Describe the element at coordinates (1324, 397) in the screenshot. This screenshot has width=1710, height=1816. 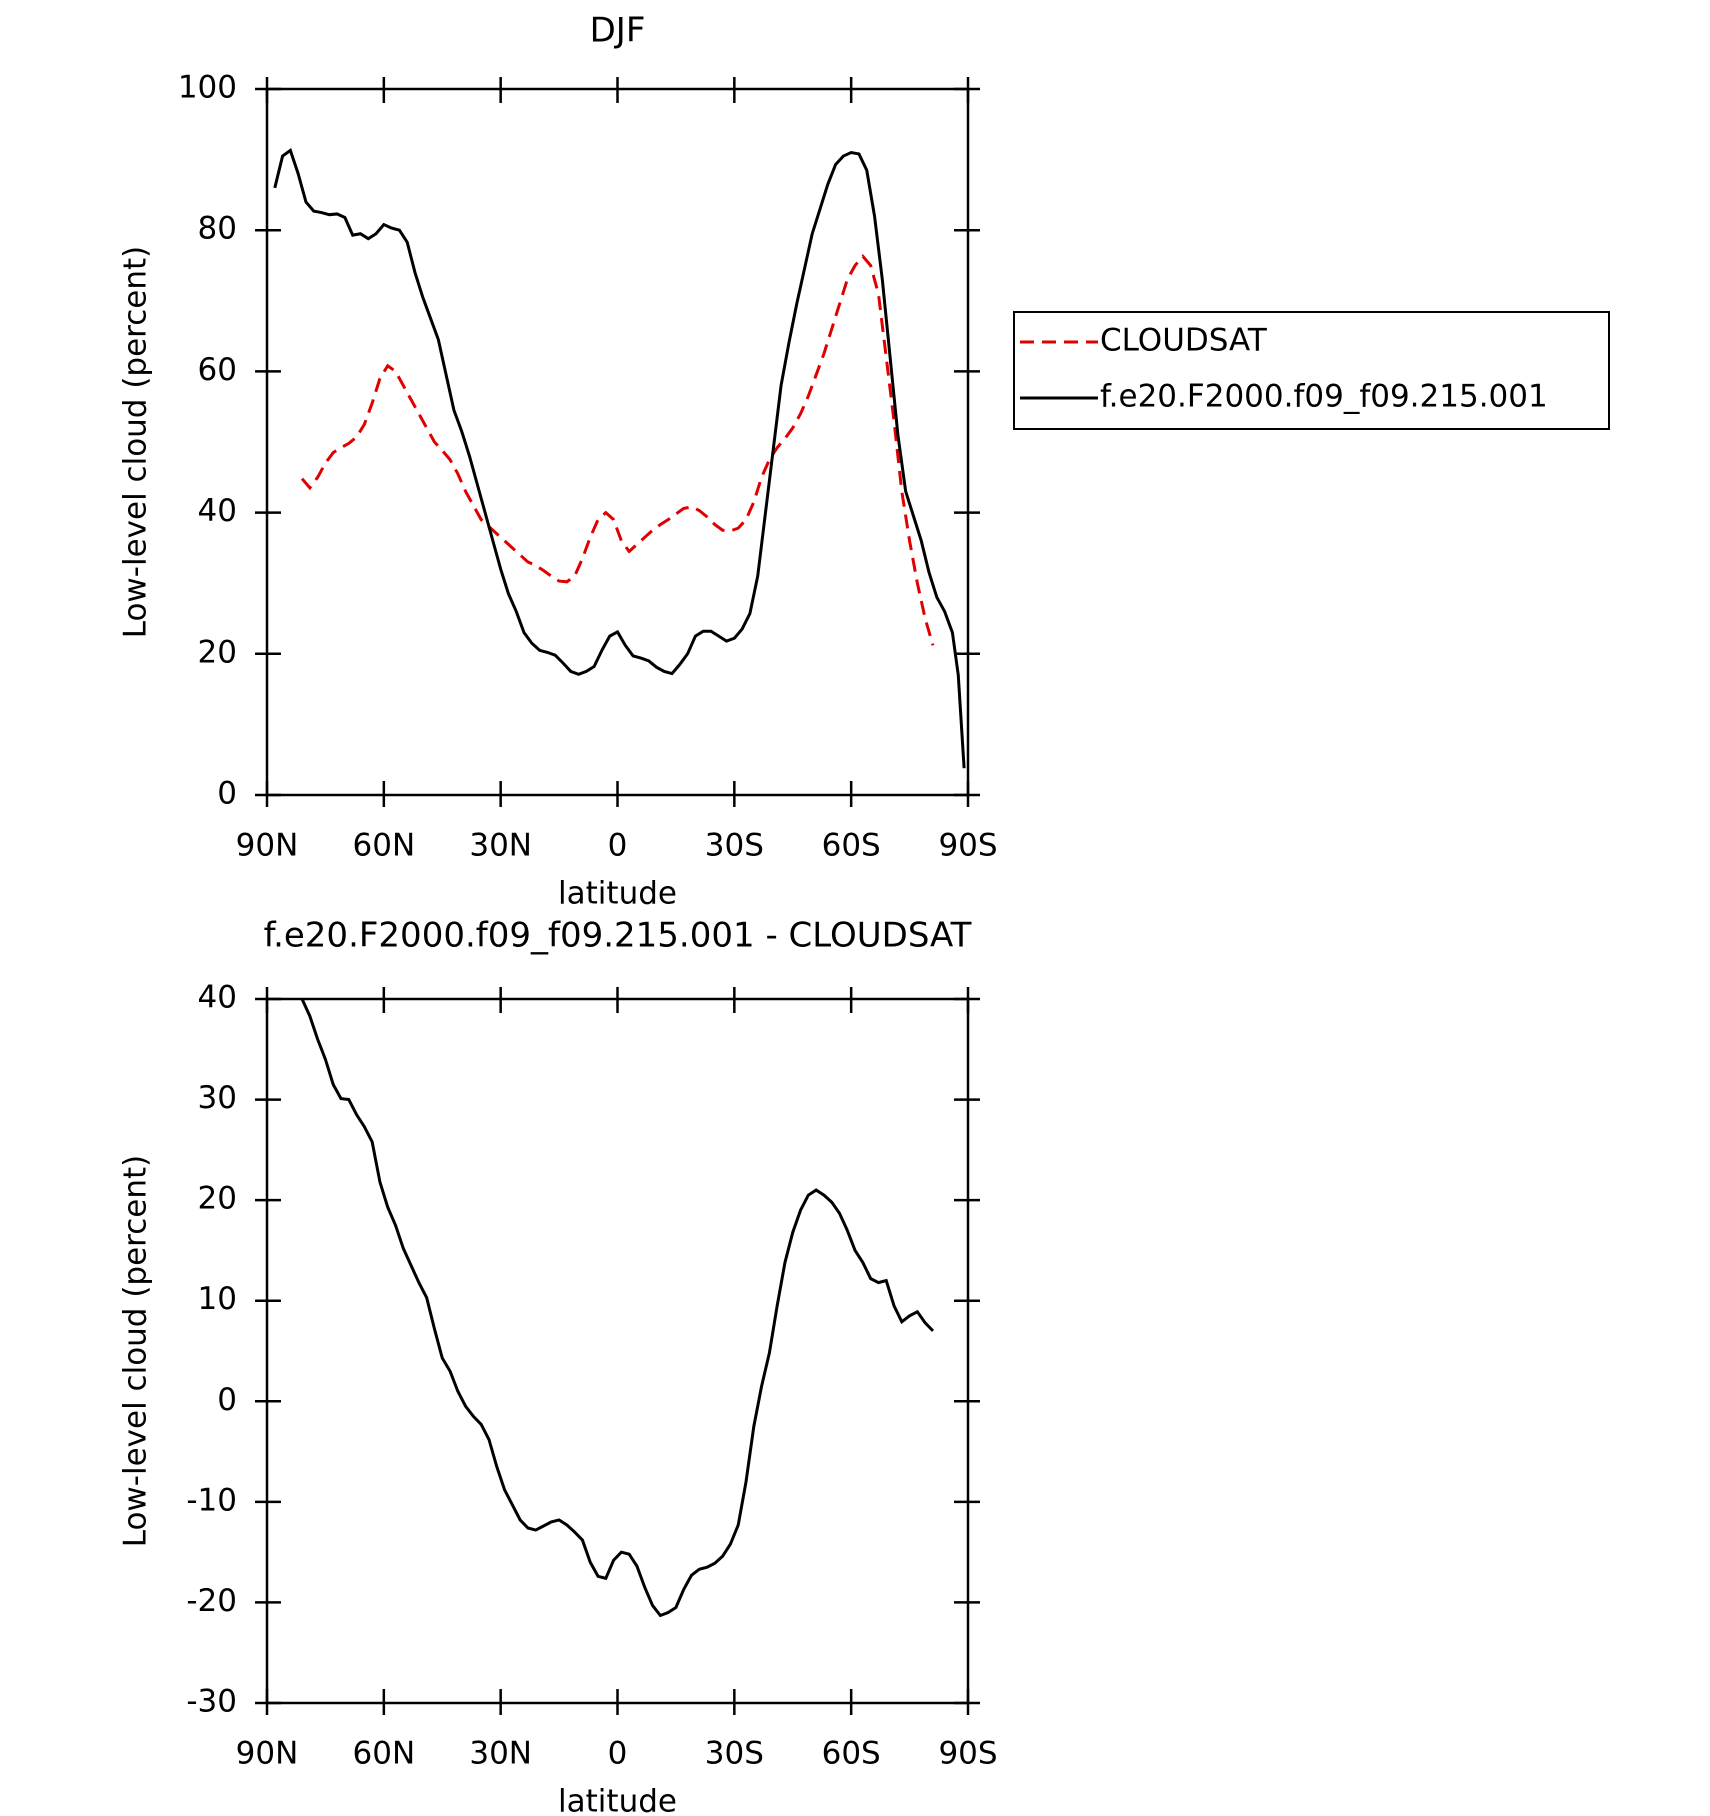
I see `legend-label: f.e20.F2000.f09_f09.215.001` at that location.